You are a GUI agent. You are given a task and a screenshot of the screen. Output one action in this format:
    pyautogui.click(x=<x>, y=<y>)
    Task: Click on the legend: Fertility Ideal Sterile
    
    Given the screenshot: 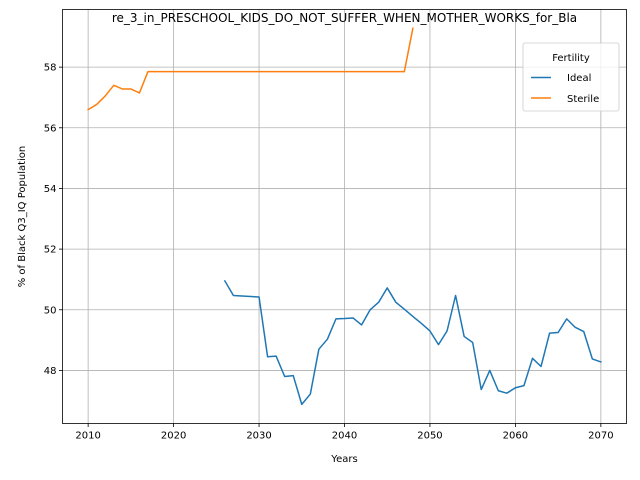 What is the action you would take?
    pyautogui.click(x=571, y=77)
    